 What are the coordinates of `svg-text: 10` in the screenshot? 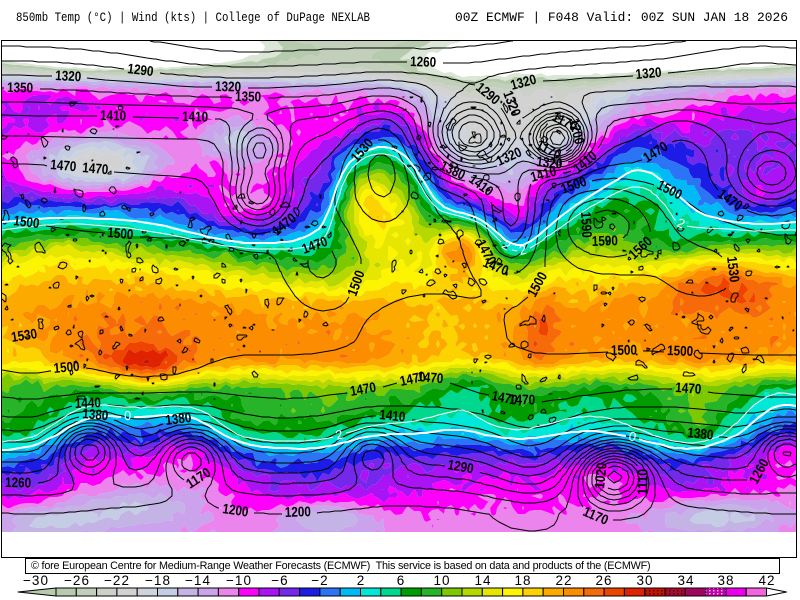 It's located at (441, 581).